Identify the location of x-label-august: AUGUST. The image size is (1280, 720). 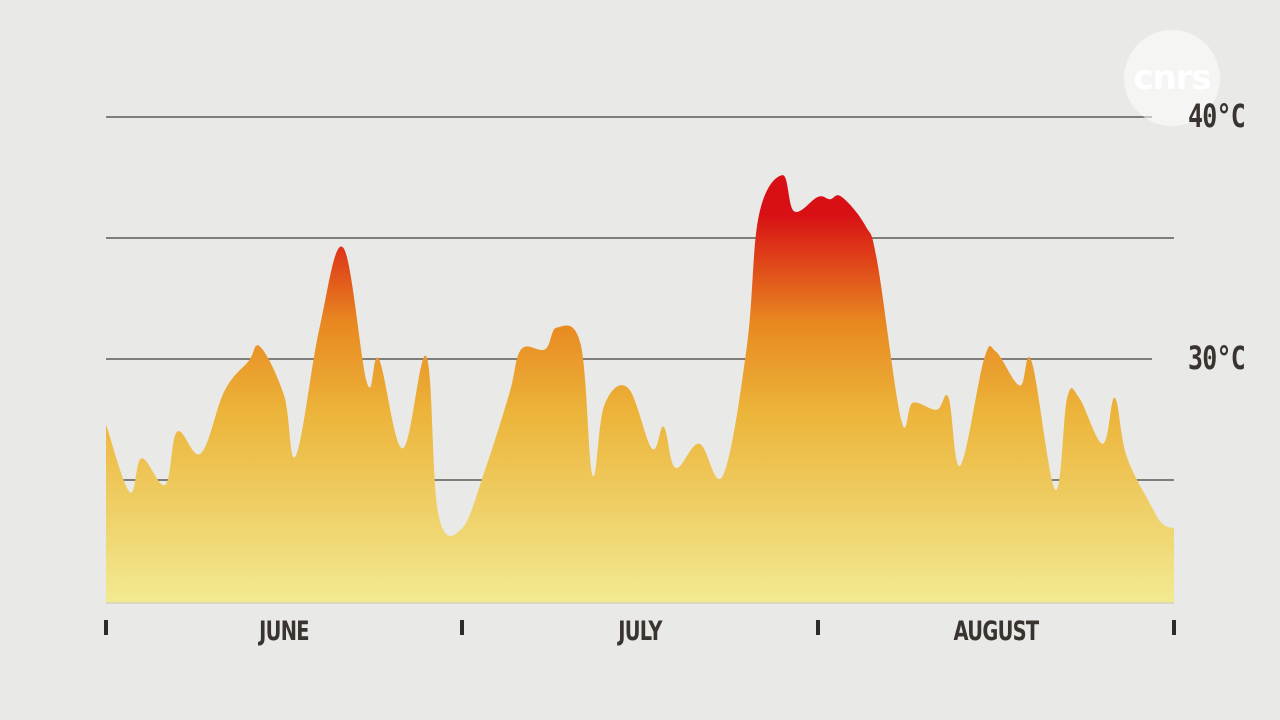
(996, 631).